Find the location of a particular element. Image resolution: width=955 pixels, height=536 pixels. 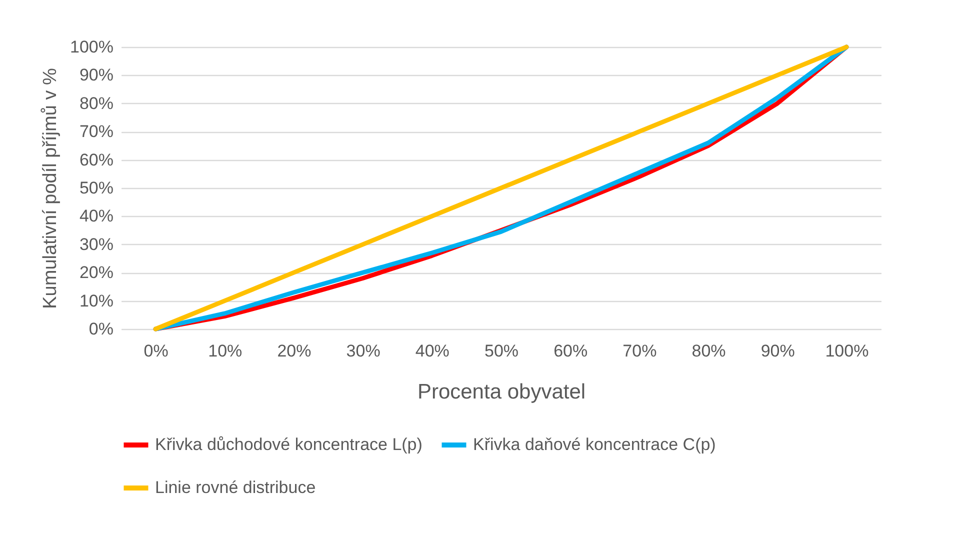

y-tick-label: 30% is located at coordinates (96, 244).